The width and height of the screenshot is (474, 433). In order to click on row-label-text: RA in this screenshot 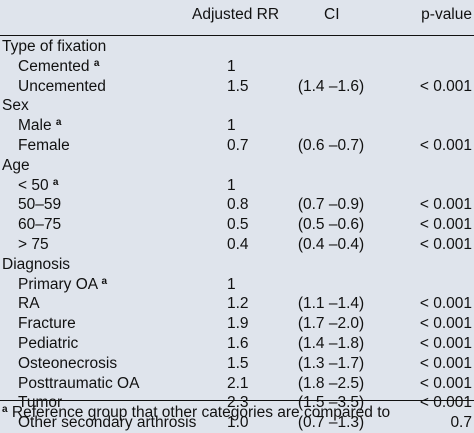, I will do `click(29, 304)`.